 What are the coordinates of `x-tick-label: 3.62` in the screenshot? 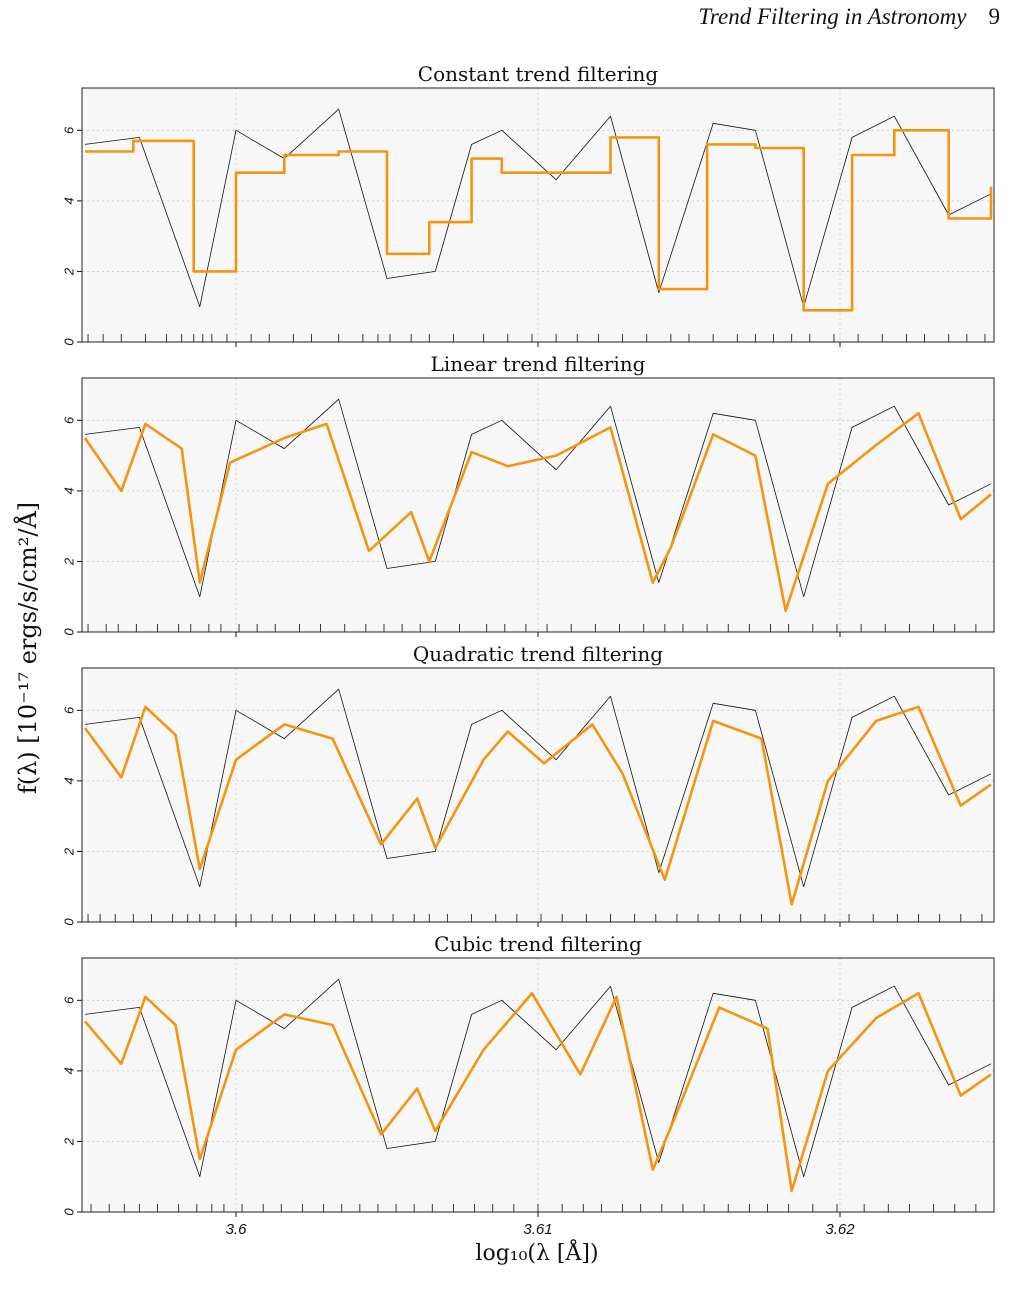 It's located at (840, 1229).